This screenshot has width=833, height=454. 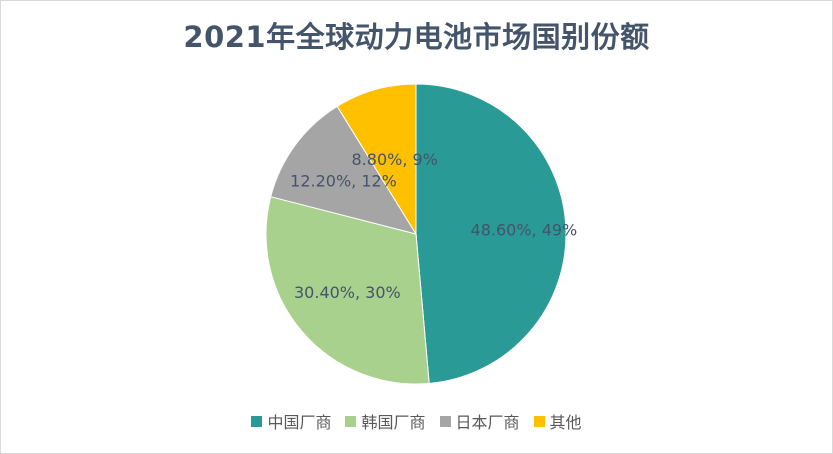 I want to click on legend-item-4: 其他, so click(x=558, y=421).